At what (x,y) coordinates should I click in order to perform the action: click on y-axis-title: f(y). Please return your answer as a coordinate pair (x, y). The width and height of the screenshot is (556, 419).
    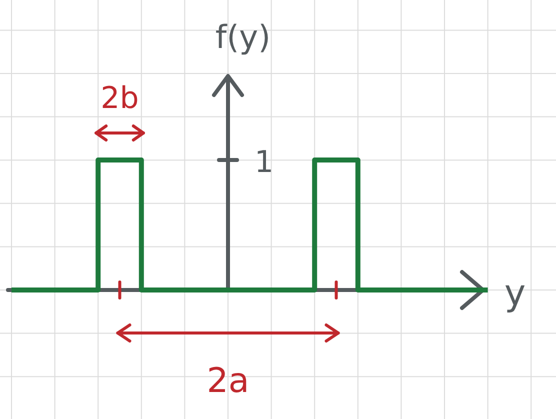
    Looking at the image, I should click on (243, 37).